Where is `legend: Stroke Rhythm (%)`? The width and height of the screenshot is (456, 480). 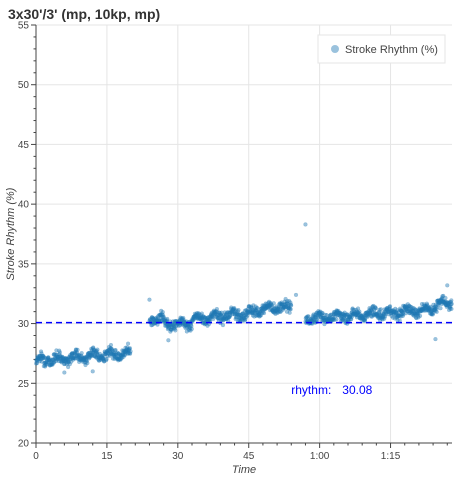
legend: Stroke Rhythm (%) is located at coordinates (381, 49).